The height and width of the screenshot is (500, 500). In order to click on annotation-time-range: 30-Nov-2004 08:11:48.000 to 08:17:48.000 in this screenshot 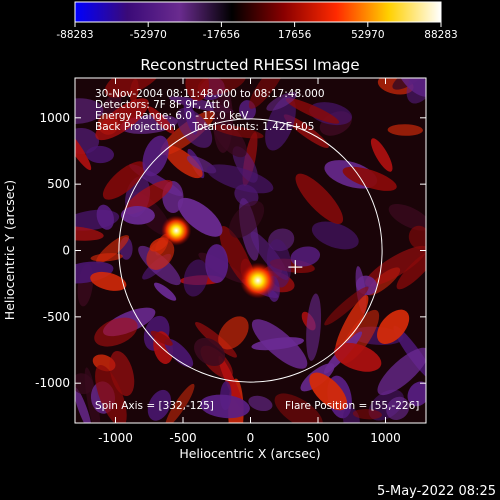, I will do `click(210, 94)`.